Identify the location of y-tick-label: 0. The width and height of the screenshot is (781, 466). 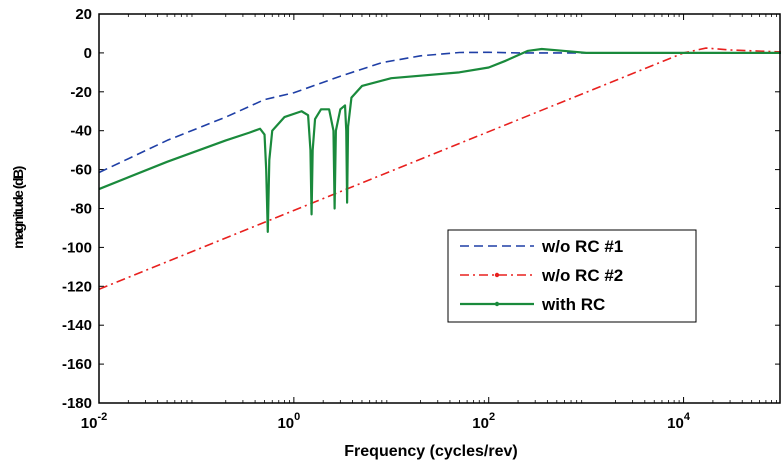
(88, 53).